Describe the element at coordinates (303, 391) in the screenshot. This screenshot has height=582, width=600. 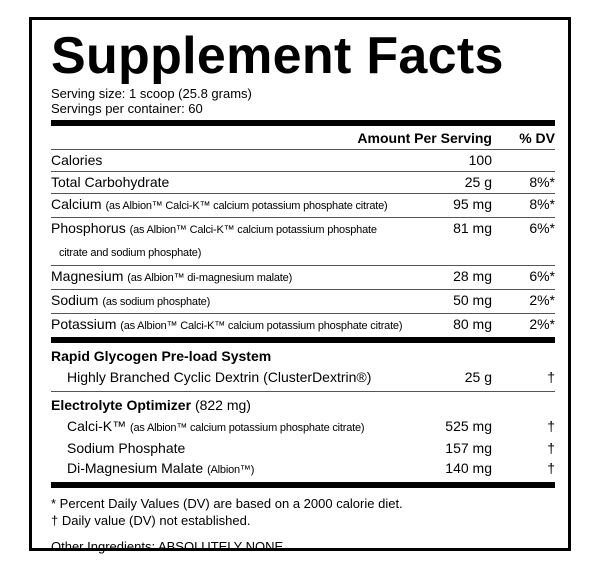
I see `thin-divider` at that location.